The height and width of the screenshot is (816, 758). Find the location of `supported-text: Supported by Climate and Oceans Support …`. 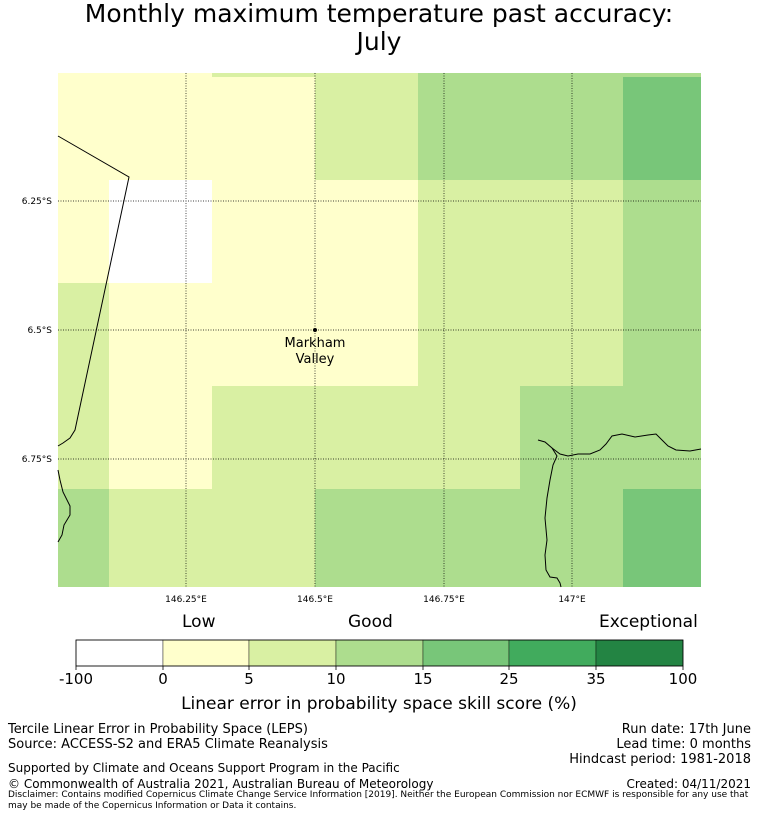

supported-text: Supported by Climate and Oceans Support … is located at coordinates (204, 768).